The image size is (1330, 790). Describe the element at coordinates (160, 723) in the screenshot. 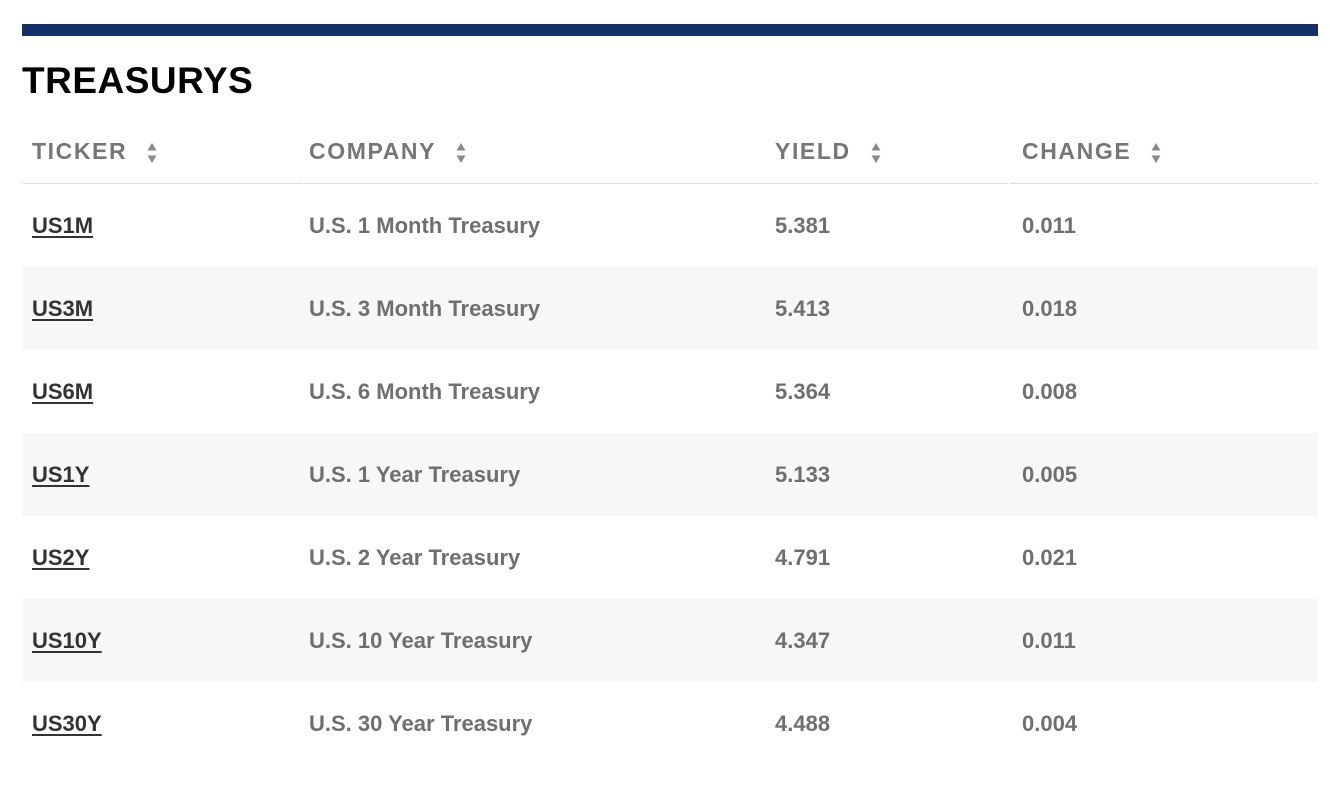

I see `ticker-cell: US30Y` at that location.